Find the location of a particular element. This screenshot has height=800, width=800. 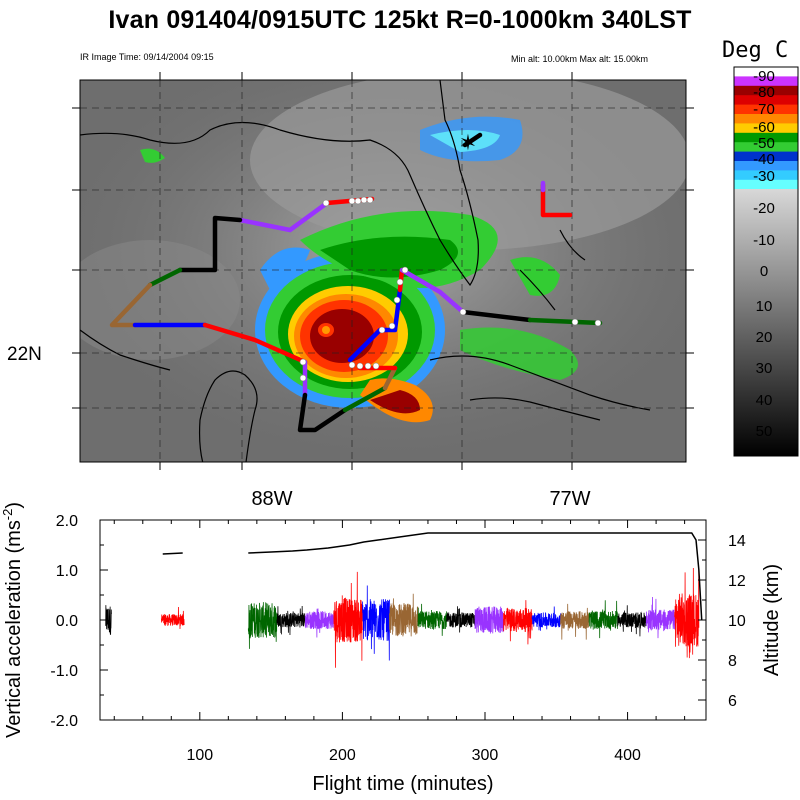

colorbar-tick-label: -70 is located at coordinates (764, 109).